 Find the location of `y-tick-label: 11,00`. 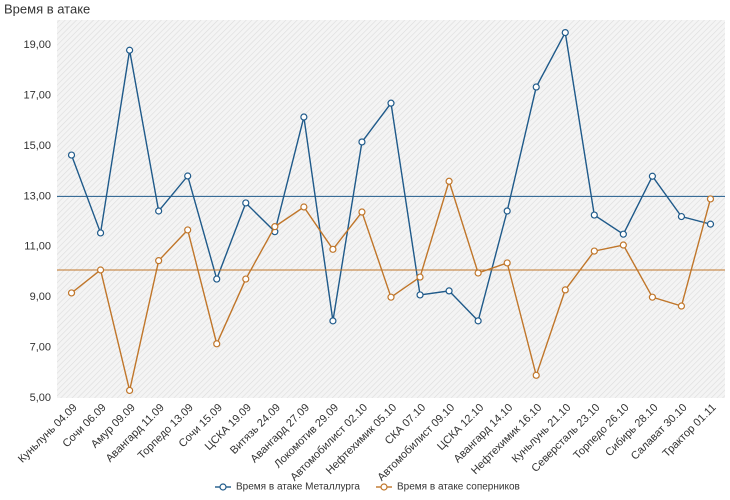

y-tick-label: 11,00 is located at coordinates (37, 247).